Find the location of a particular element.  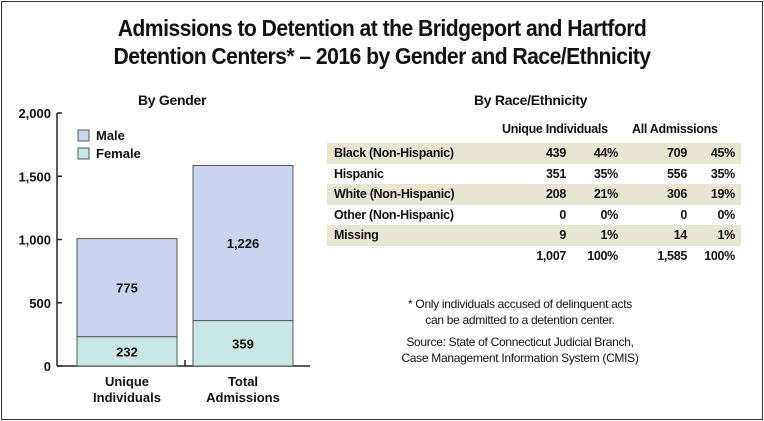

data-label: 1,226 is located at coordinates (243, 243).